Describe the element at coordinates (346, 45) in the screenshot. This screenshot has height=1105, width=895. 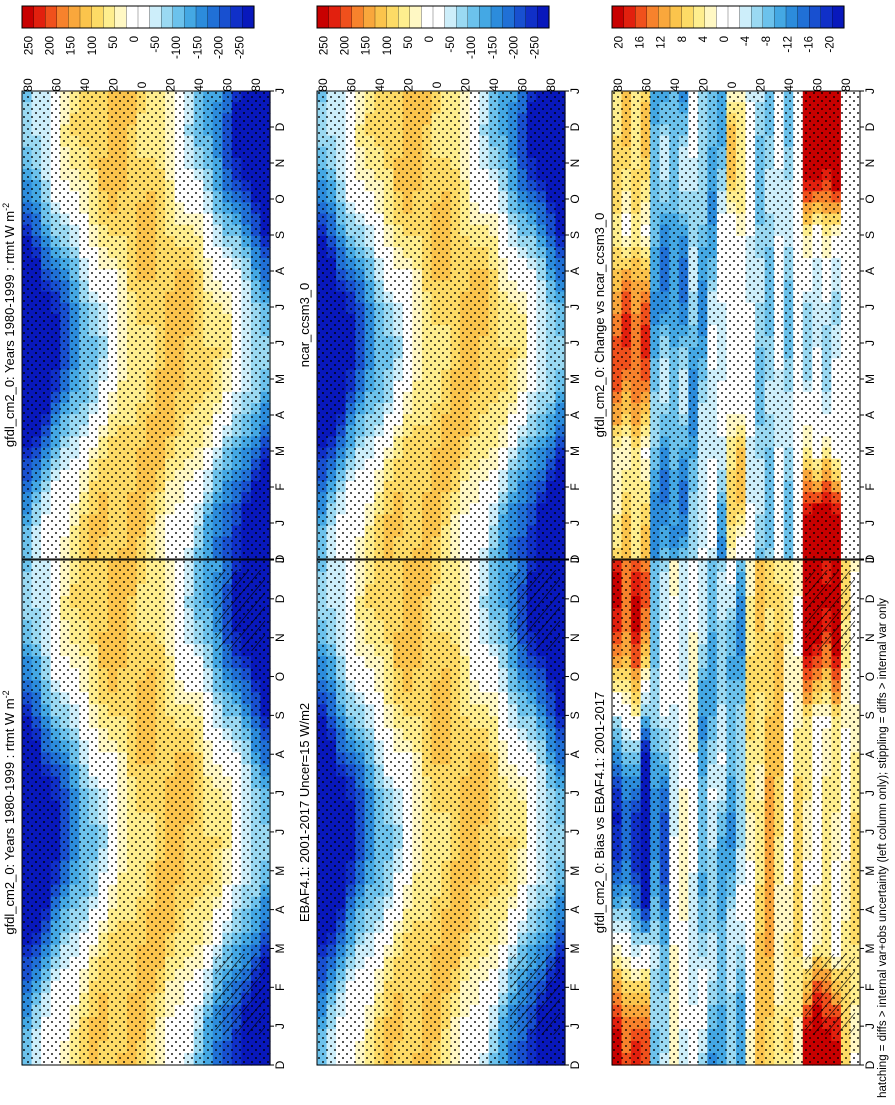
I see `colorbar-tick-label: 200` at that location.